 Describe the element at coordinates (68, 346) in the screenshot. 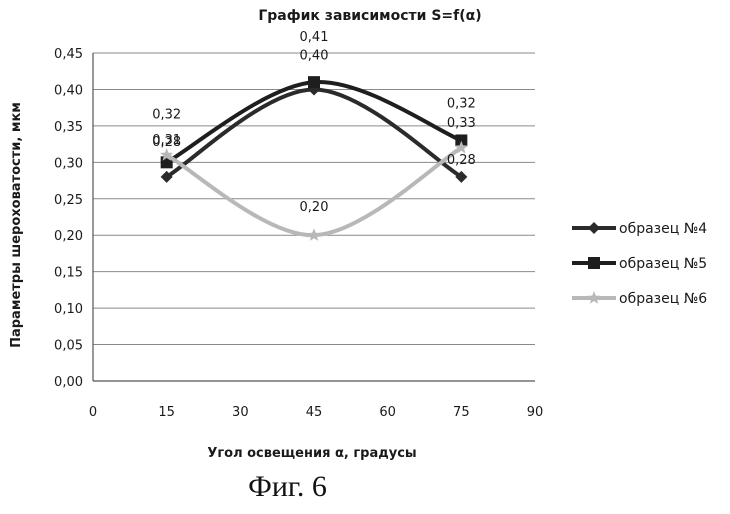

I see `y-tick-label: 0,05` at that location.